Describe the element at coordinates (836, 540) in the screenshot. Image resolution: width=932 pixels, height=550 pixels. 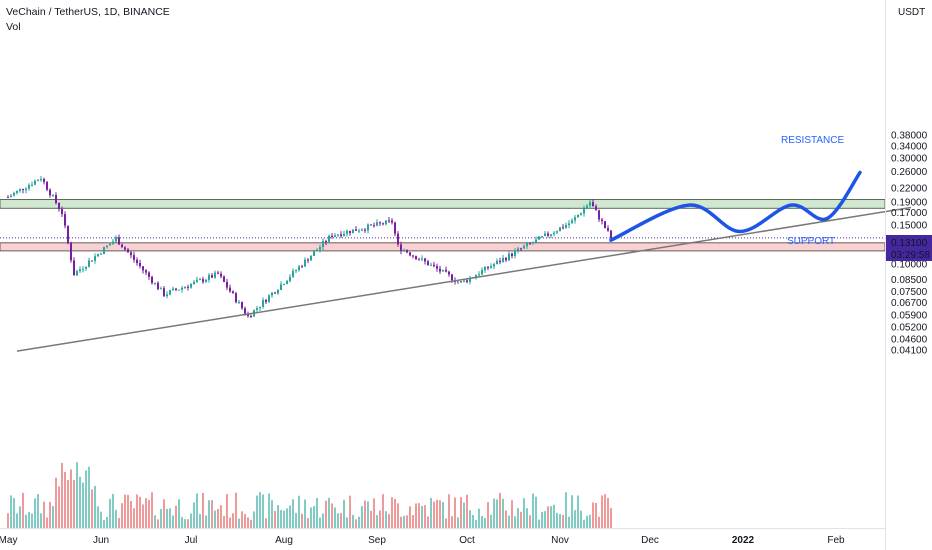
I see `x-tick-label: Feb` at that location.